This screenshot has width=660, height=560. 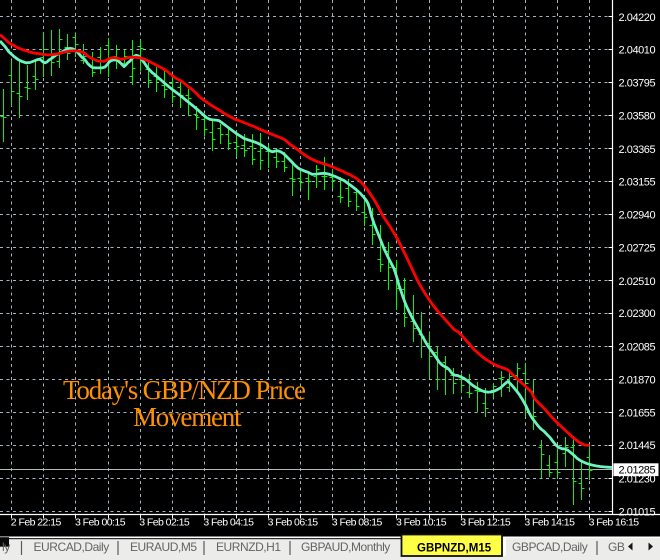 What do you see at coordinates (637, 215) in the screenshot?
I see `svg-text: 2.02940` at bounding box center [637, 215].